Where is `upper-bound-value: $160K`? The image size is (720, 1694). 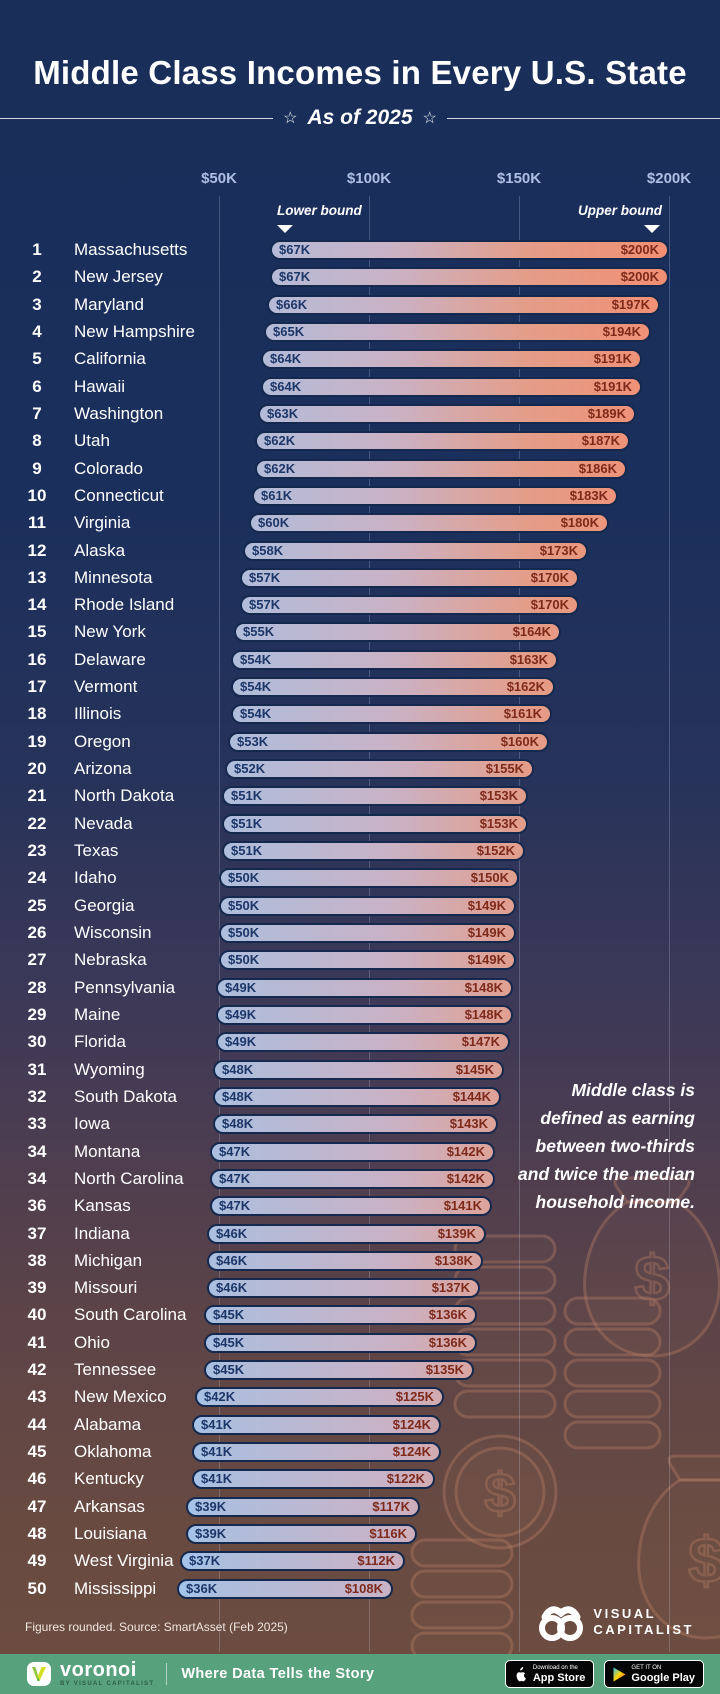
upper-bound-value: $160K is located at coordinates (519, 741).